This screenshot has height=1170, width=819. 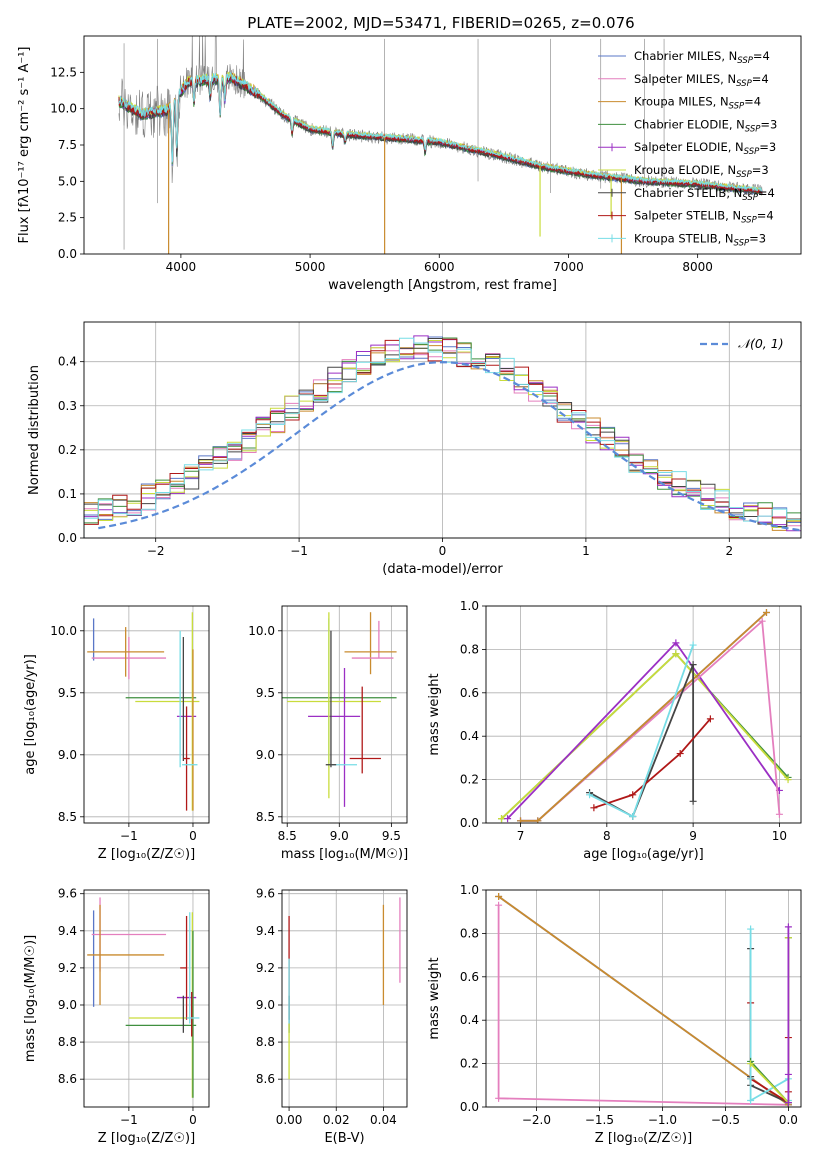 I want to click on y-axis-label: Flux [fλ10⁻¹⁷ erg cm⁻² s⁻¹ A⁻¹], so click(x=24, y=145).